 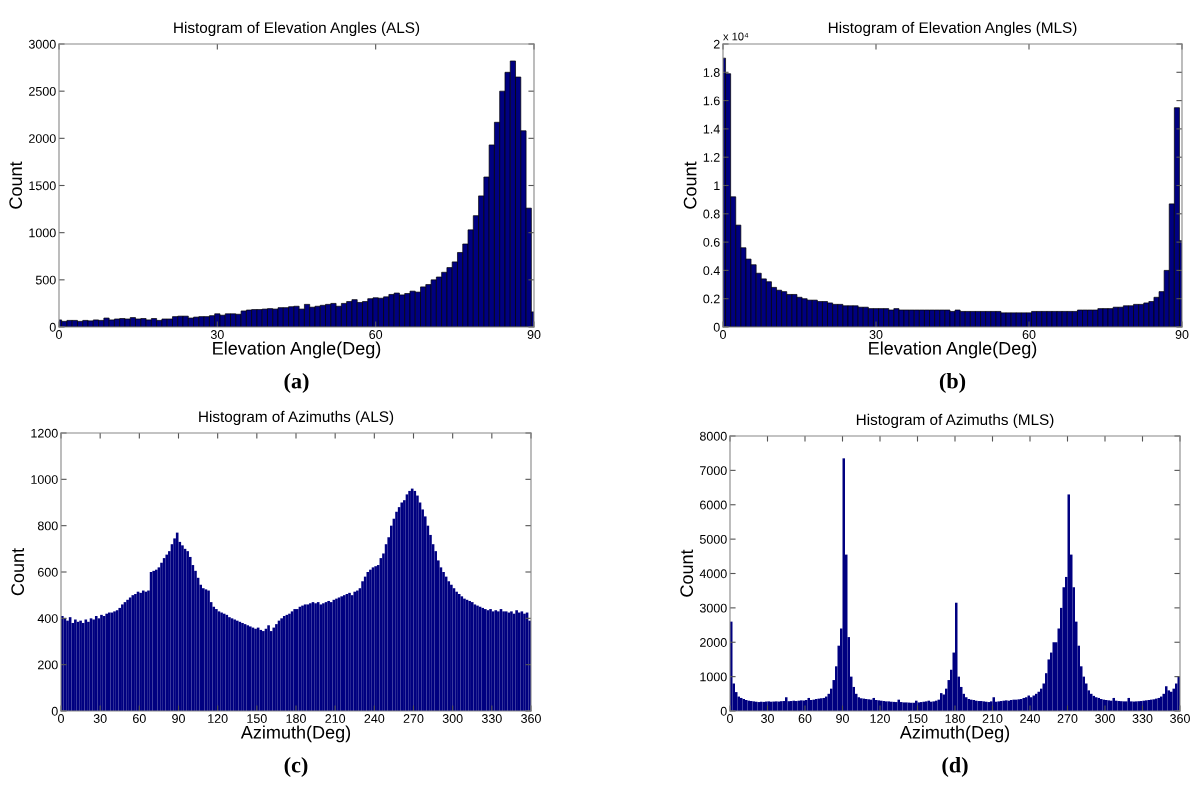 What do you see at coordinates (955, 421) in the screenshot?
I see `chart-title: Histogram of Azimuths (MLS)` at bounding box center [955, 421].